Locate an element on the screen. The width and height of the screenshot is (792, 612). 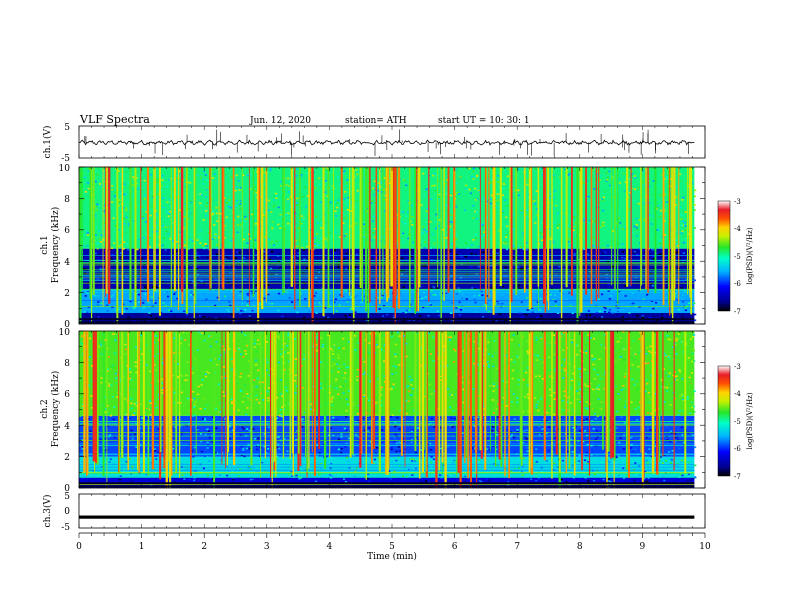
ch1-spectrogram-ylabel: Frequency (kHz) is located at coordinates (55, 245).